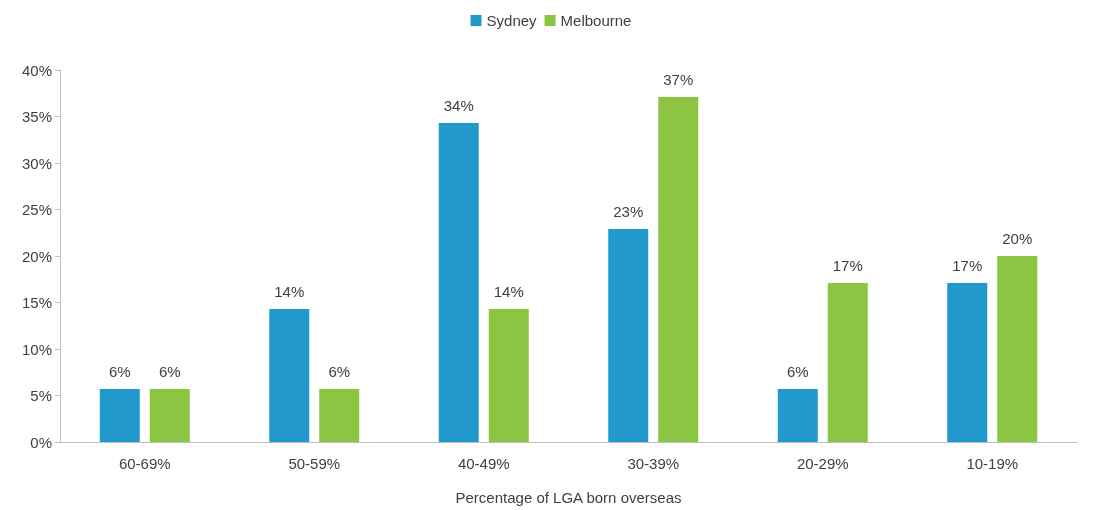 The image size is (1102, 510). Describe the element at coordinates (822, 463) in the screenshot. I see `x-tick-label: 20-29%` at that location.